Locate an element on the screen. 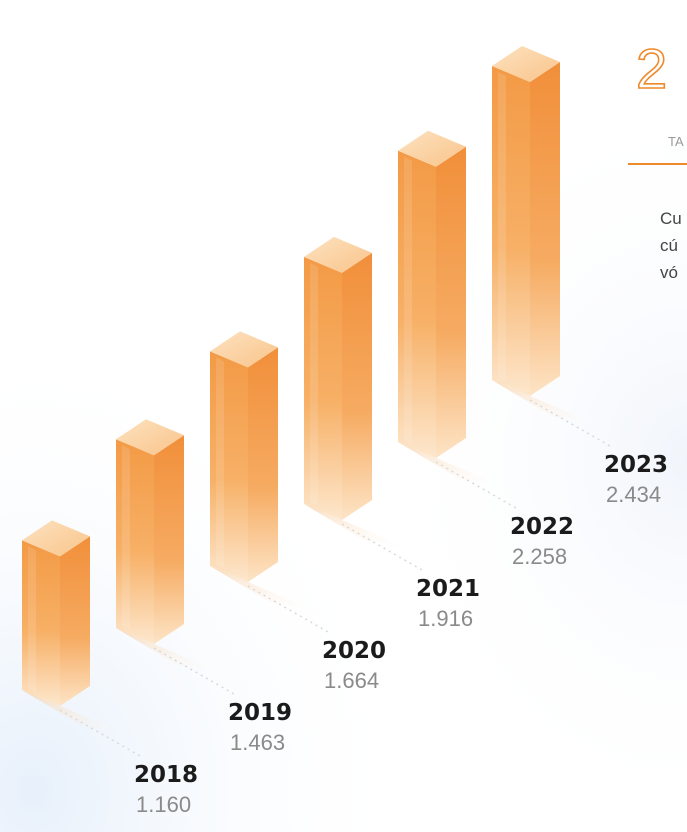 Image resolution: width=687 pixels, height=832 pixels. chart-header: 2 TA Cu cú vó is located at coordinates (657, 159).